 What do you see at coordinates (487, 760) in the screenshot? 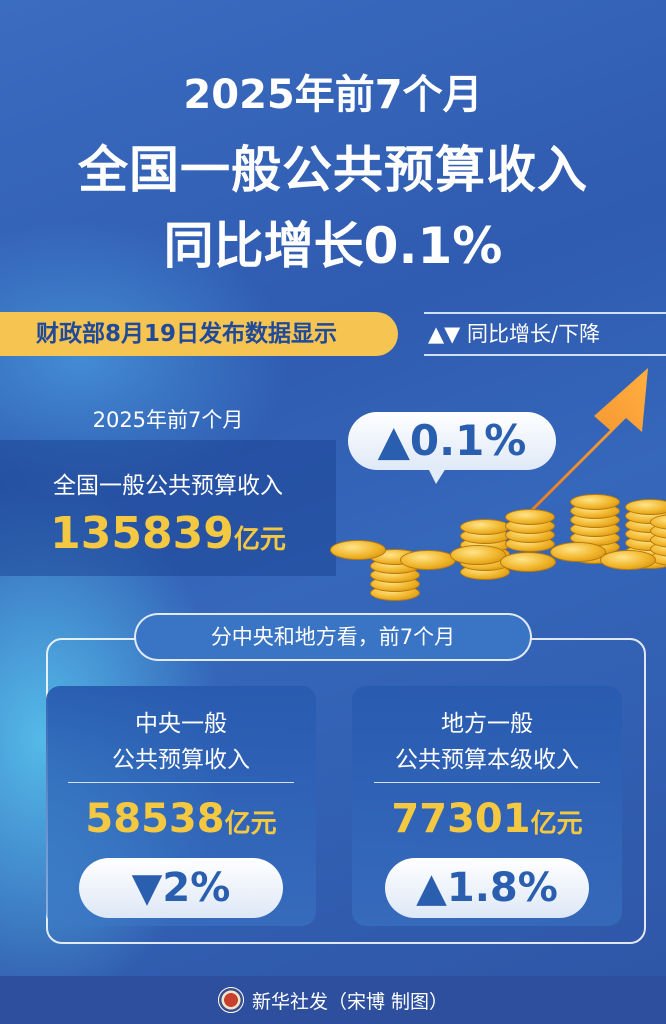
I see `local-label-2: 公共预算本级收入` at bounding box center [487, 760].